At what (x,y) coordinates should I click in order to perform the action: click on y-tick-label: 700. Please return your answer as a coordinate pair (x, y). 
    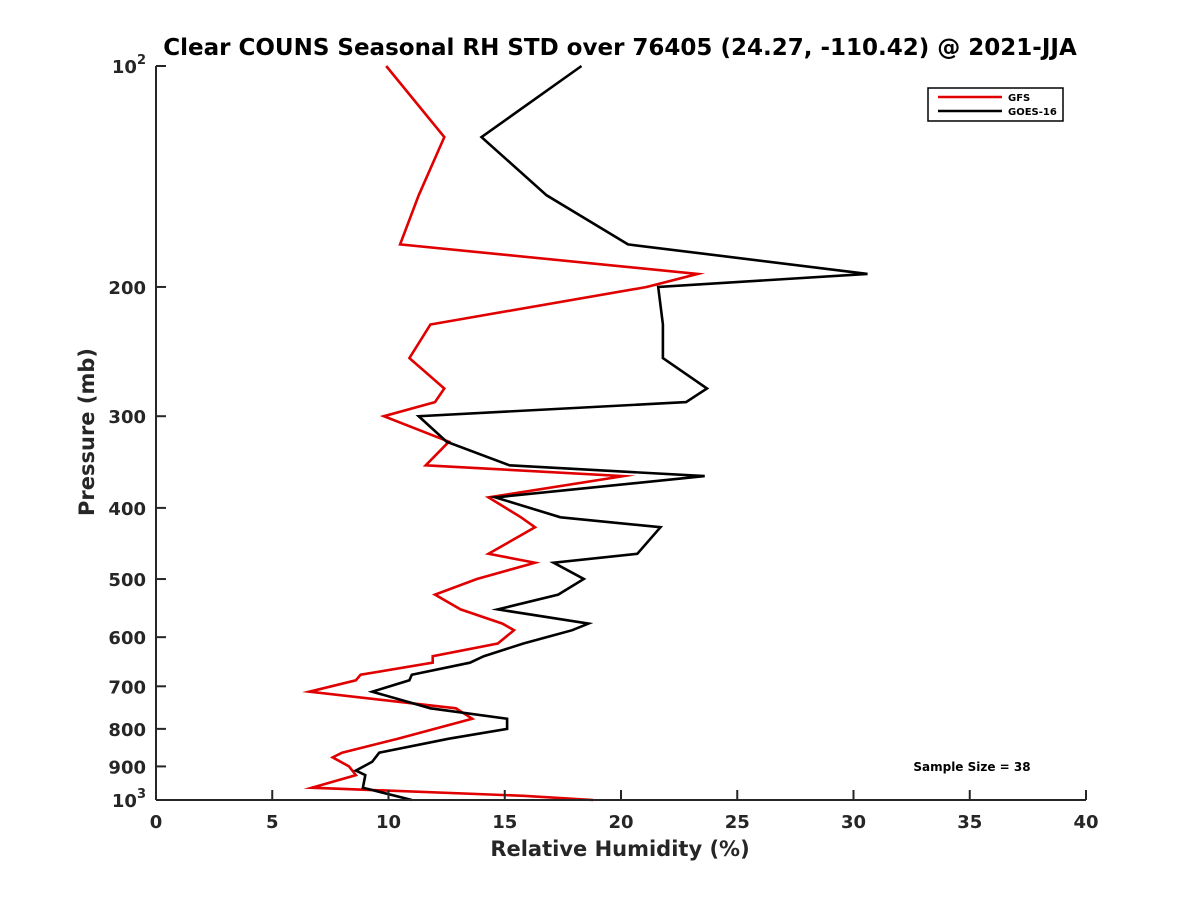
    Looking at the image, I should click on (127, 687).